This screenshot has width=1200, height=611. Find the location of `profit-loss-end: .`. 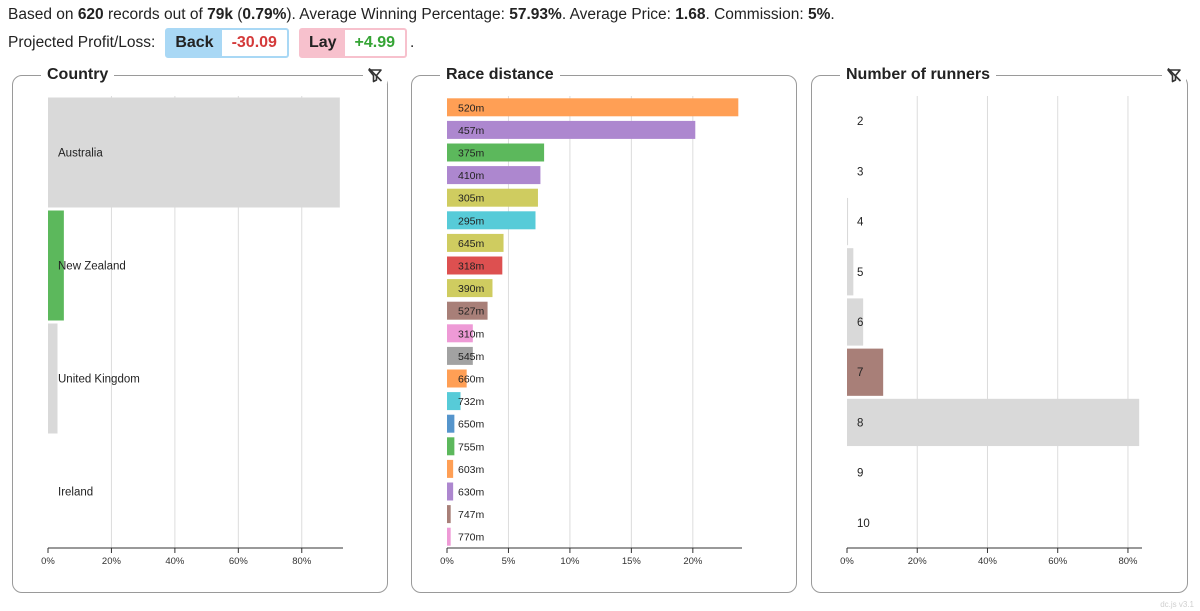

profit-loss-end: . is located at coordinates (412, 42).